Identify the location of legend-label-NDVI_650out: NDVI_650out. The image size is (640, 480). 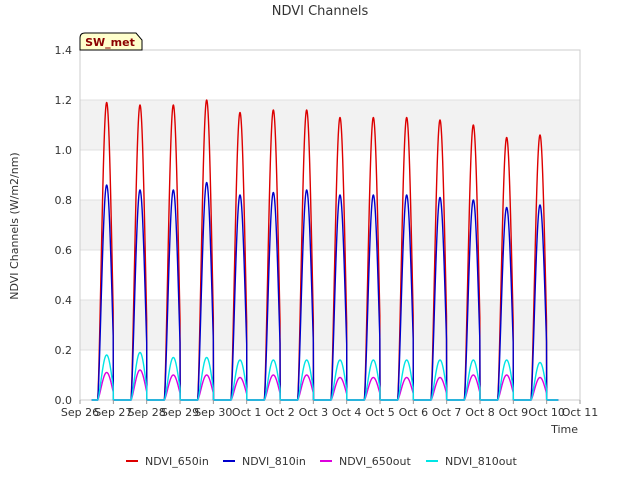
(375, 461).